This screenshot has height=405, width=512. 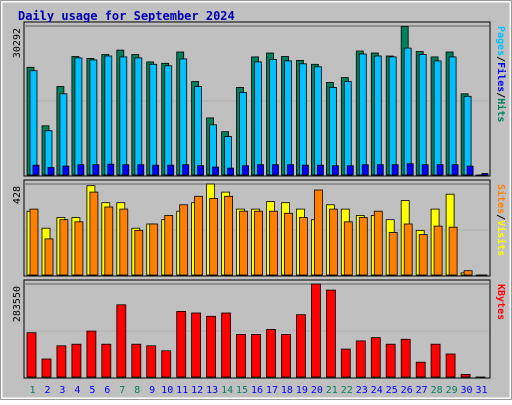 I want to click on series-label-part: /, so click(x=500, y=217).